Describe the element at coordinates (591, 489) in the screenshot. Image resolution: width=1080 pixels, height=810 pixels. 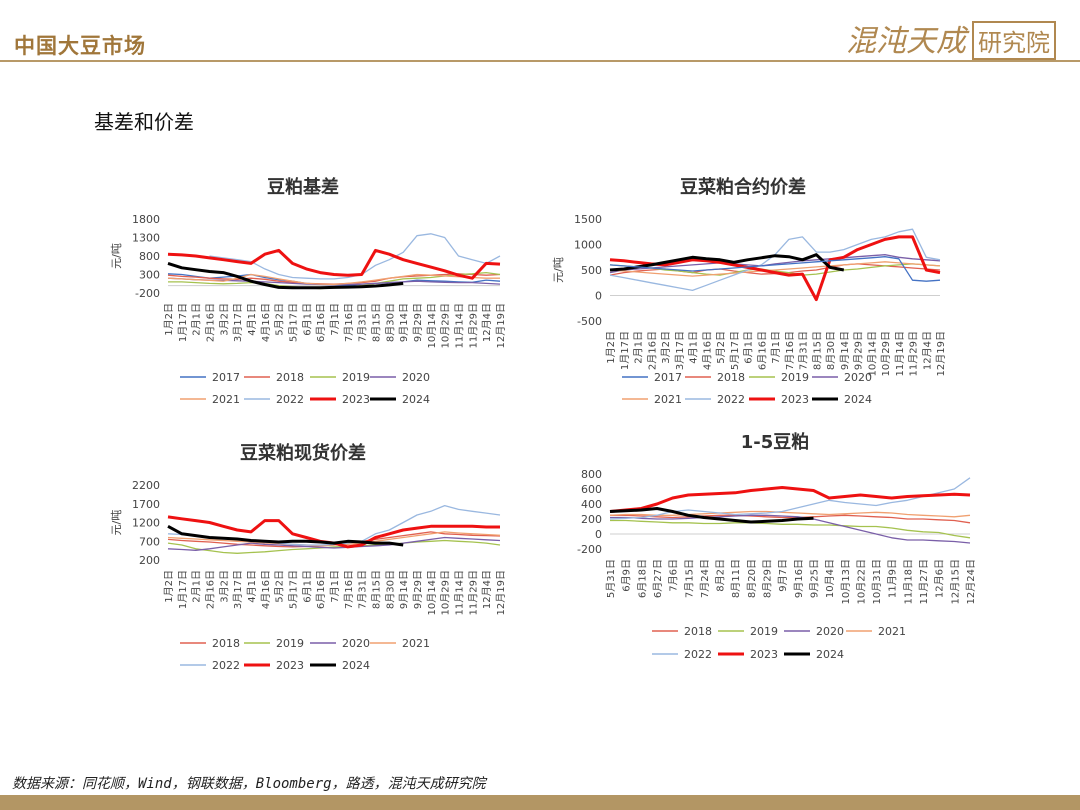
I see `y-tick-label: 600` at that location.